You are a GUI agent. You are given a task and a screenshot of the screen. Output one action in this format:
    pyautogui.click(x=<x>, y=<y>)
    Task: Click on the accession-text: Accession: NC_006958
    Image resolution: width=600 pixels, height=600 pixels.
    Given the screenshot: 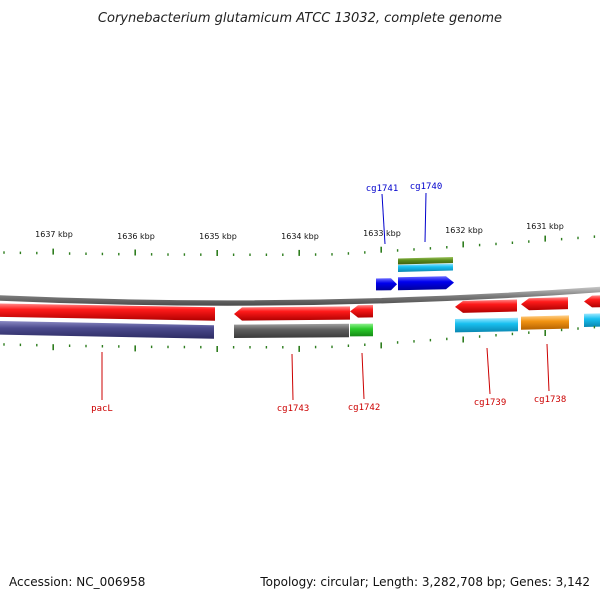 What is the action you would take?
    pyautogui.click(x=77, y=582)
    